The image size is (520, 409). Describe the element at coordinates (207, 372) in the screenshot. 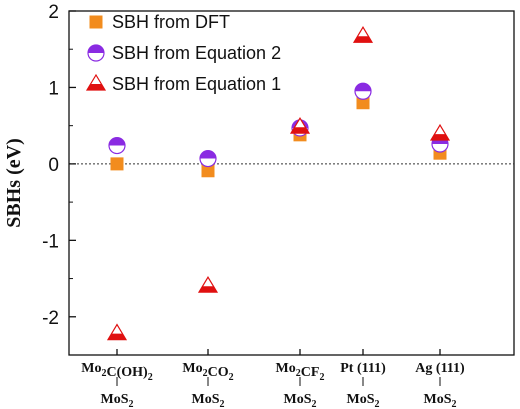

I see `category-label-top: Mo2CO2` at that location.